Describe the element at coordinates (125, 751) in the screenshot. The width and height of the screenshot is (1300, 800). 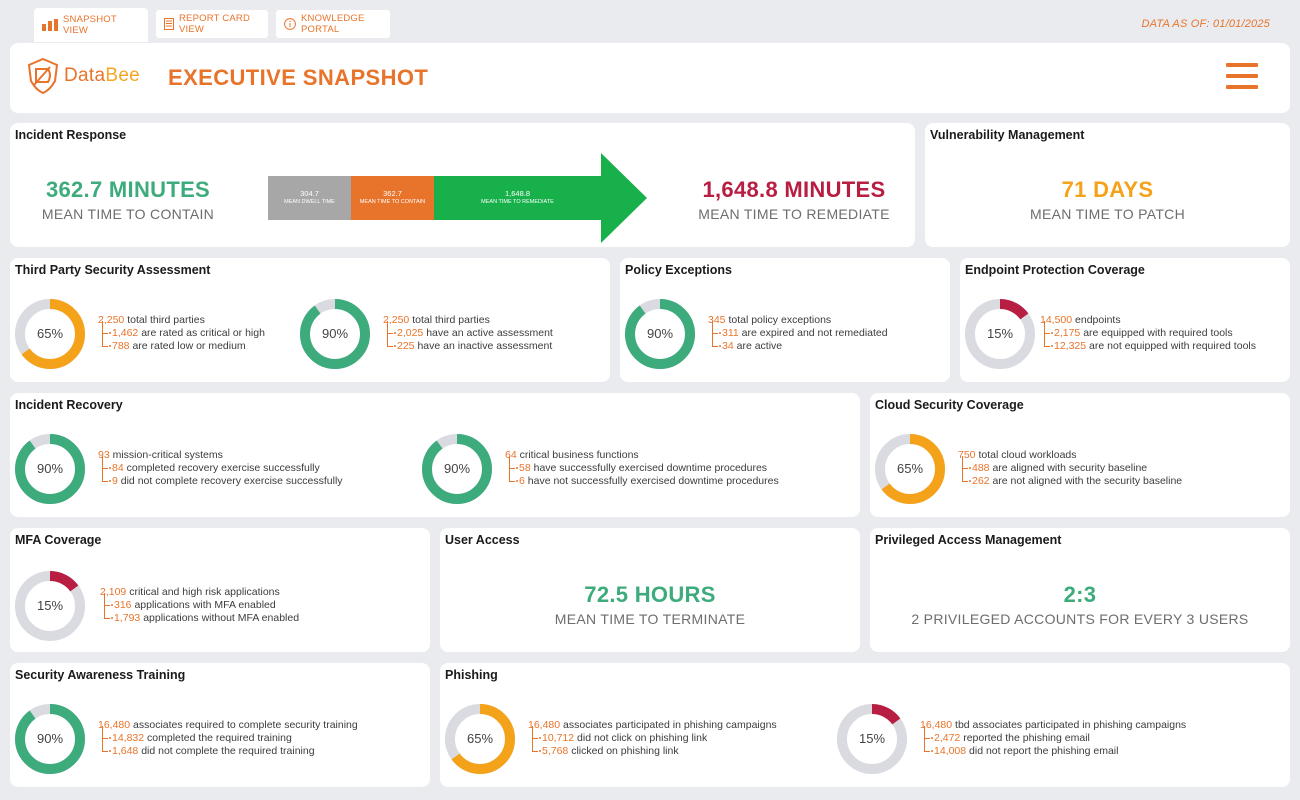
I see `stat-number: 1,648` at that location.